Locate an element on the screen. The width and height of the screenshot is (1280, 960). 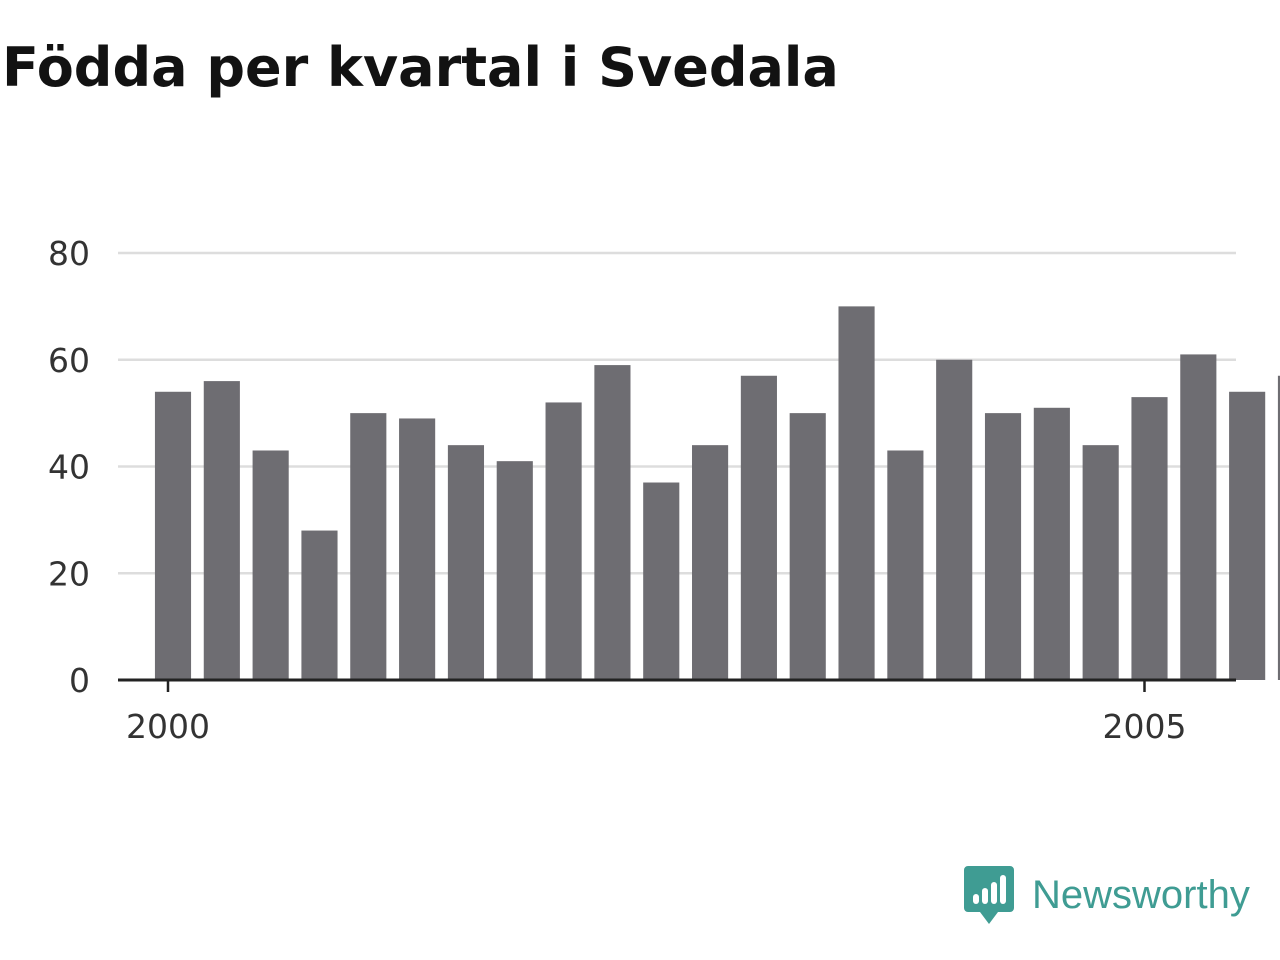
y-tick-label: 40 is located at coordinates (69, 467).